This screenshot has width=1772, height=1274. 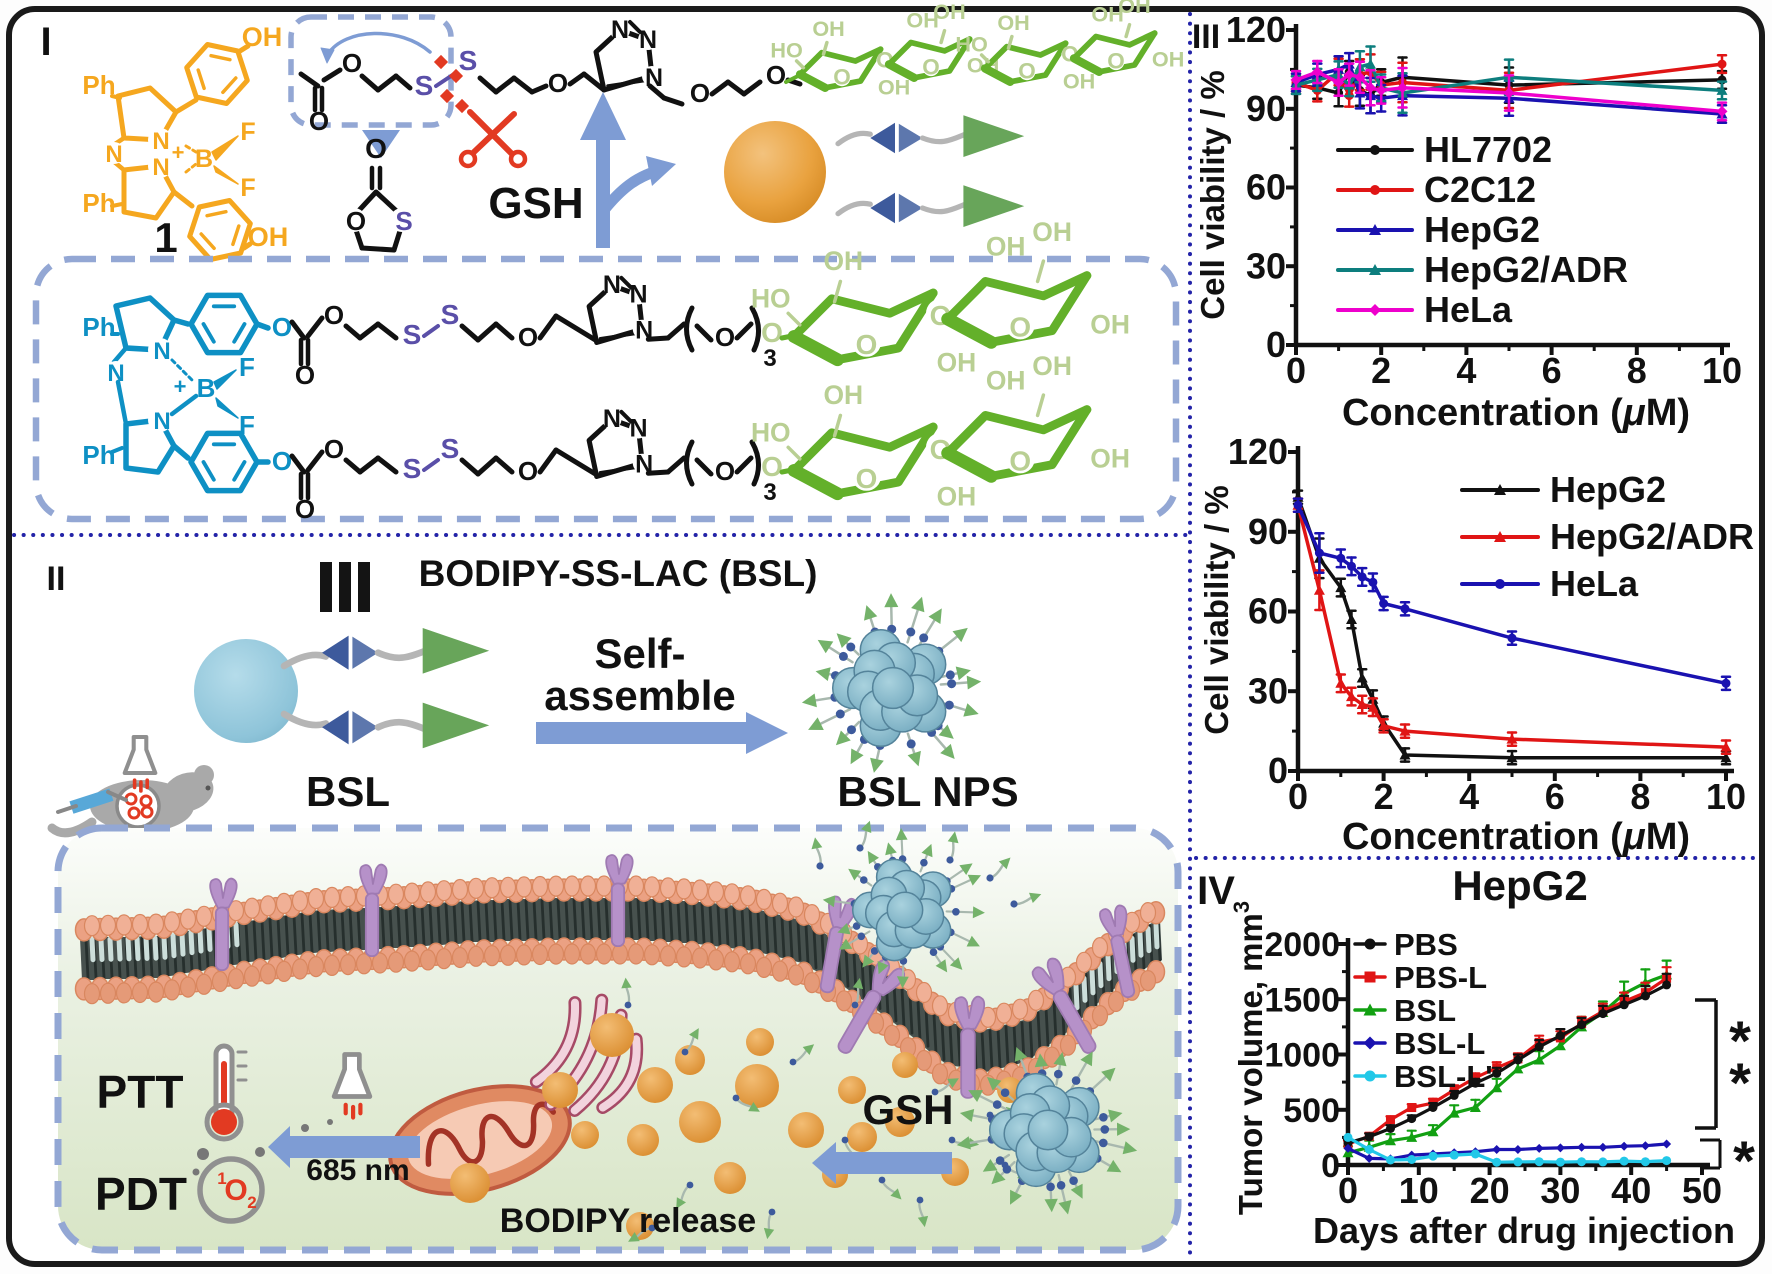 I want to click on svg-text: PTT, so click(x=140, y=1092).